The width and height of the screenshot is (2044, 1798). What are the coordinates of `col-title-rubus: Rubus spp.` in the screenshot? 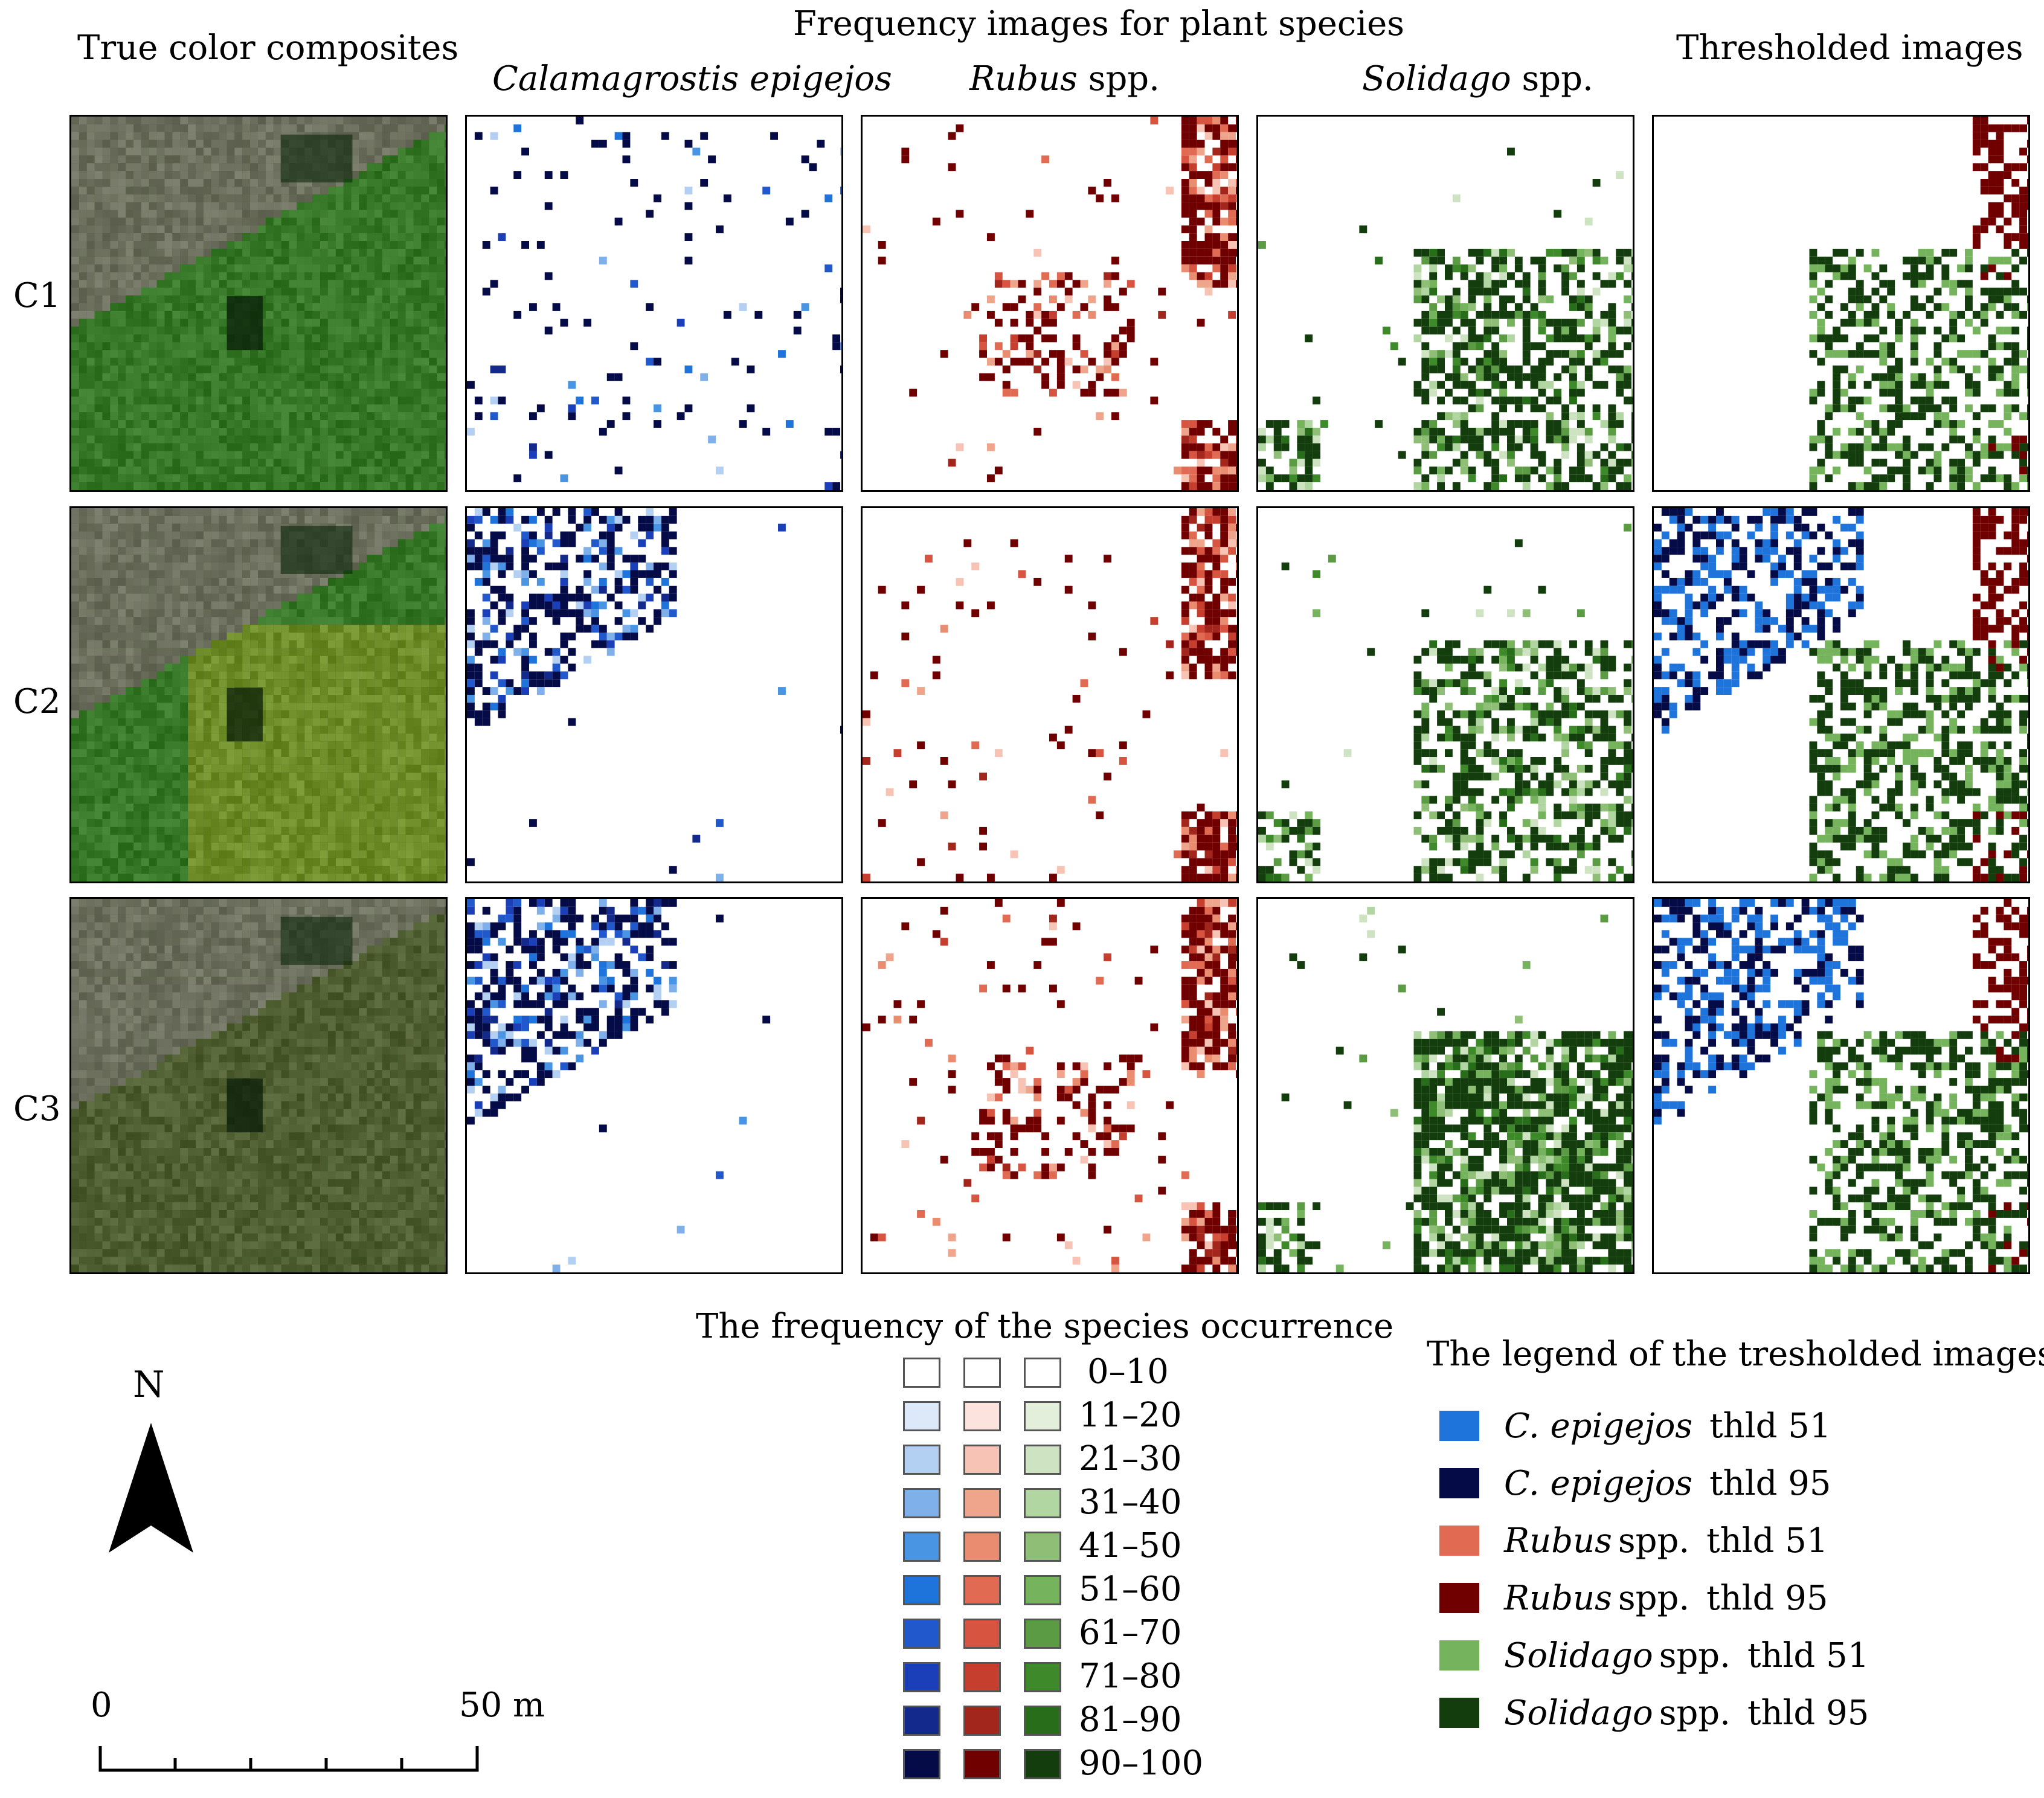 It's located at (1064, 79).